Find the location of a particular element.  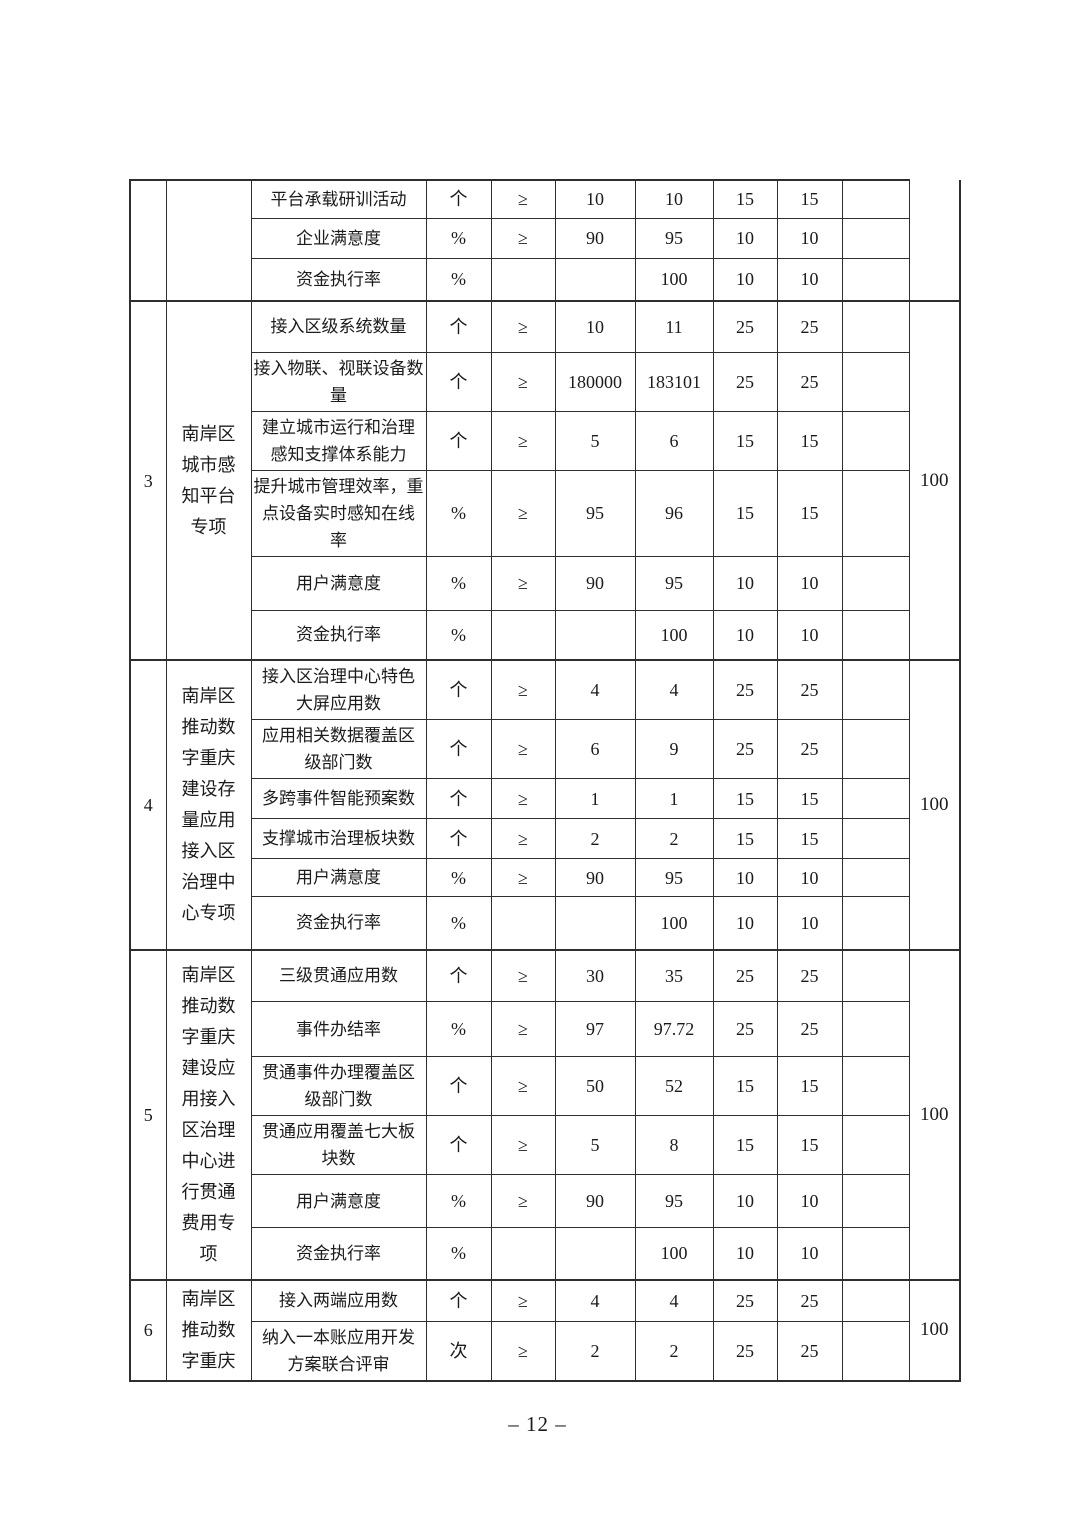

unit-cell: 次 is located at coordinates (458, 1351).